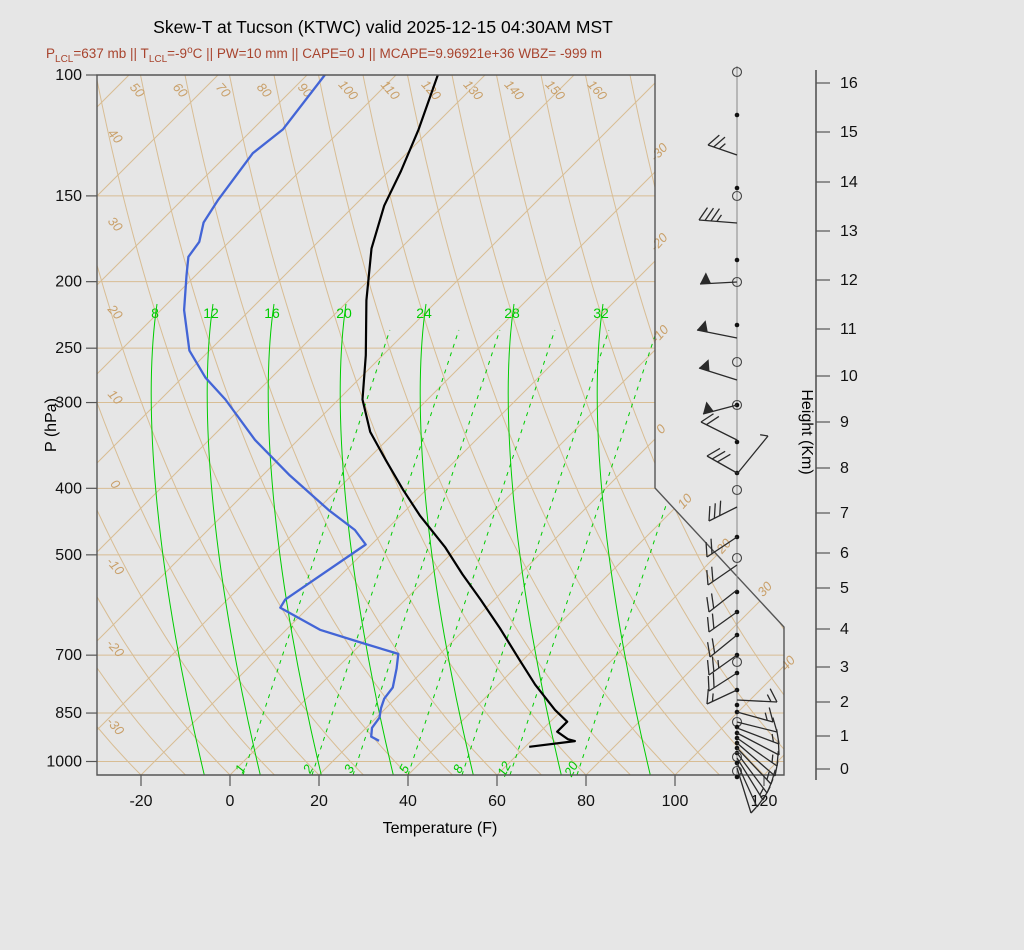  I want to click on temperature-tick-label: 20, so click(319, 801).